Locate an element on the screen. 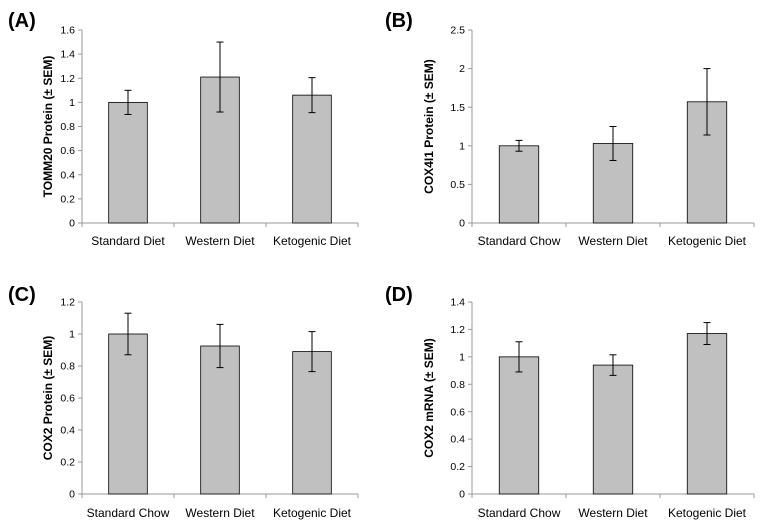 The height and width of the screenshot is (528, 762). panel-label: (A) is located at coordinates (22, 21).